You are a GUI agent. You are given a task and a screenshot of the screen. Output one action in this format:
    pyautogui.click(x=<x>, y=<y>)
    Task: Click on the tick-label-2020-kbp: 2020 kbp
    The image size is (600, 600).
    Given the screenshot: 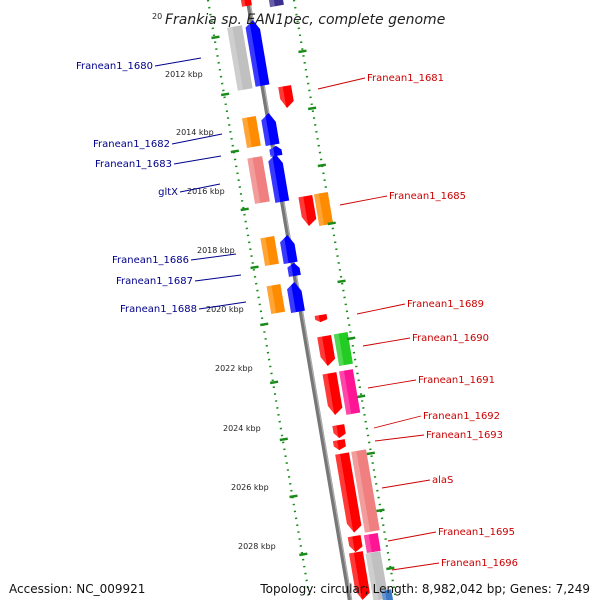 What is the action you would take?
    pyautogui.click(x=225, y=309)
    